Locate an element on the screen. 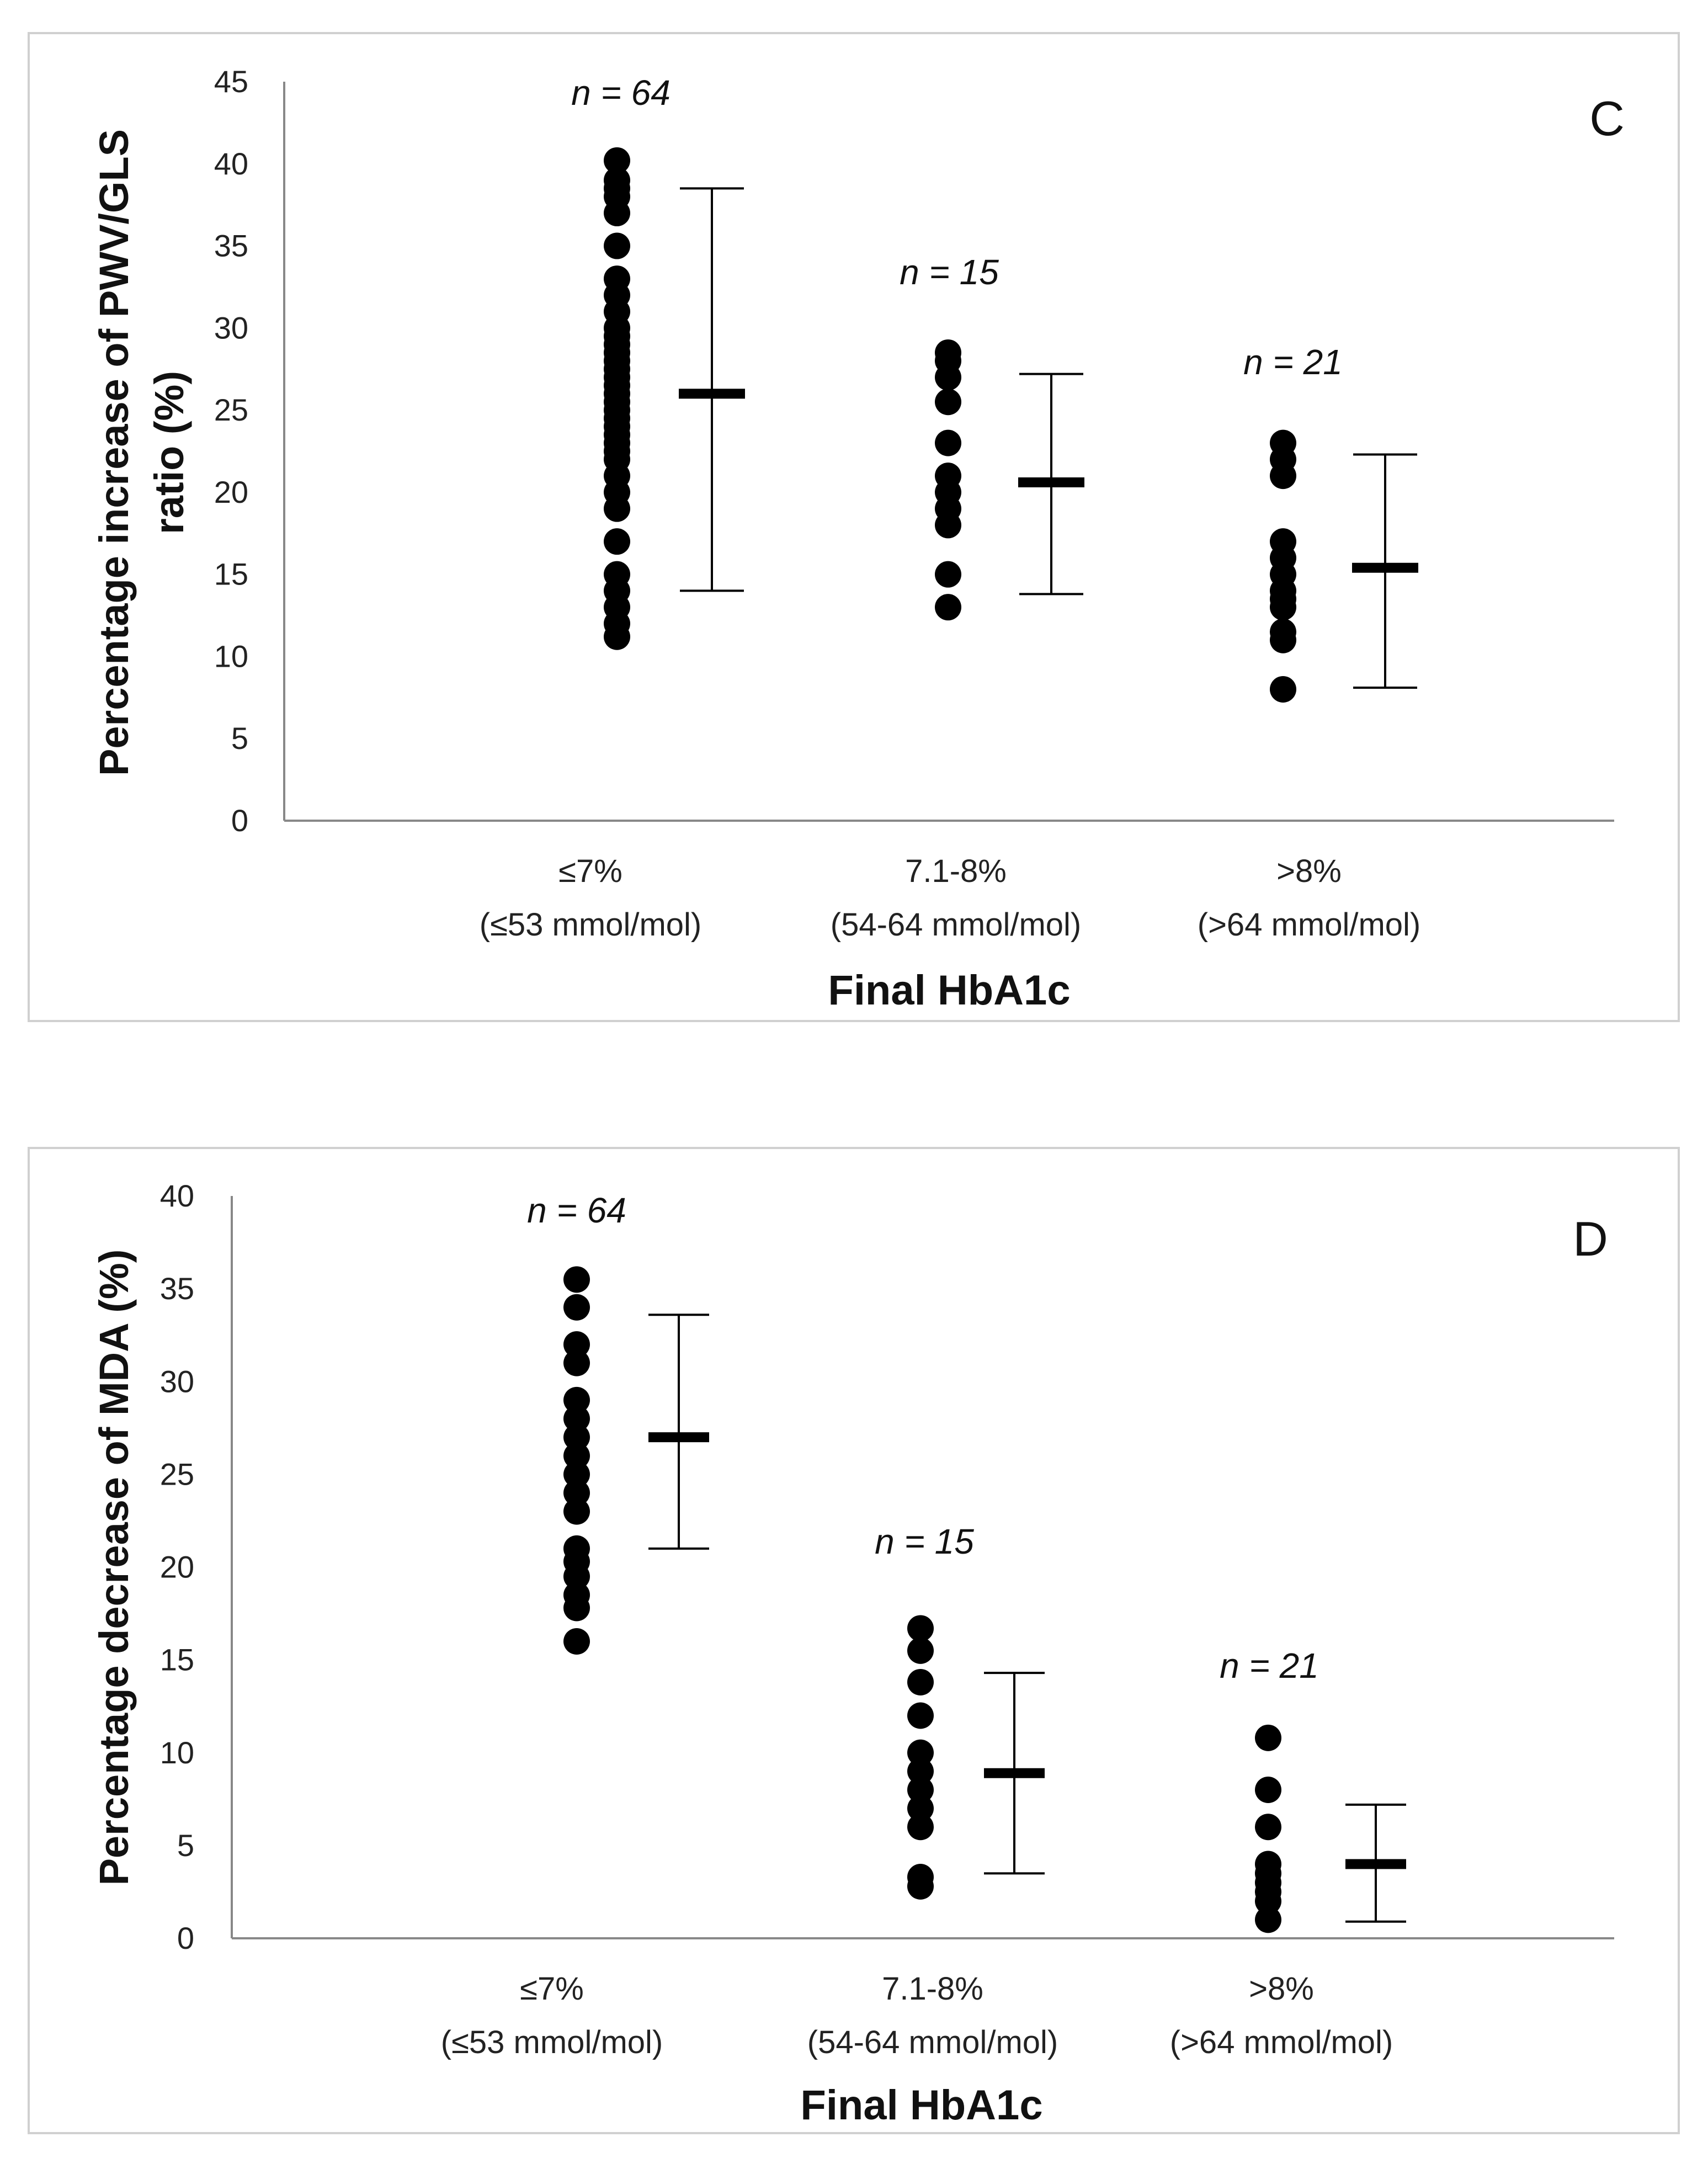 The height and width of the screenshot is (2169, 1708). y-tick-labels: 0 5 10 15 20 25 30 35 40 is located at coordinates (177, 1567).